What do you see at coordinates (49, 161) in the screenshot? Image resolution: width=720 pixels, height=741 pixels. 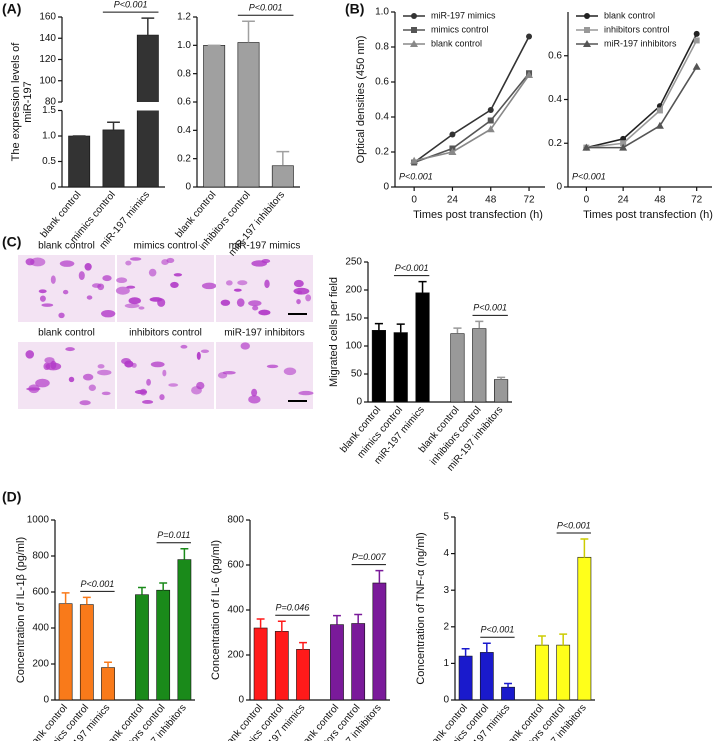 I see `y-tick-label: 0.5` at bounding box center [49, 161].